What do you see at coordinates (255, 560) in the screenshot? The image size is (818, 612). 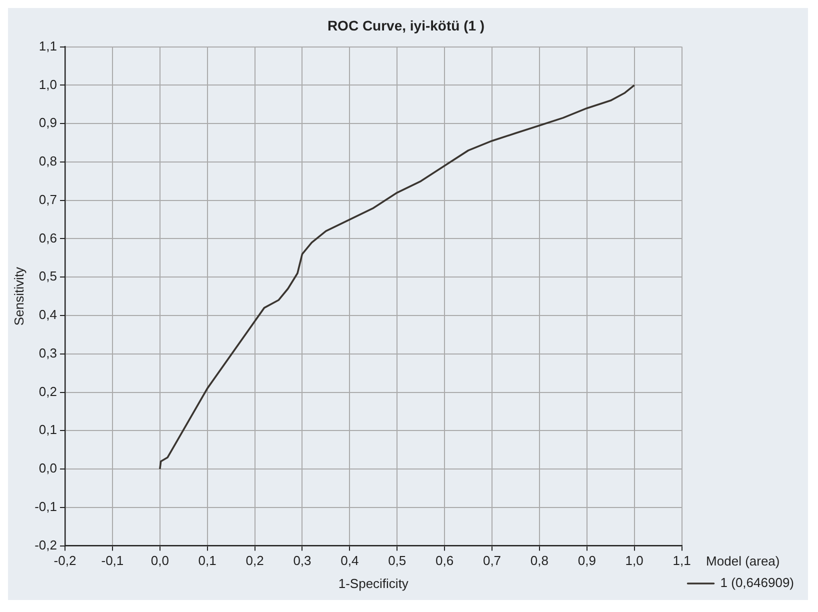 I see `x-tick-label: 0,2` at bounding box center [255, 560].